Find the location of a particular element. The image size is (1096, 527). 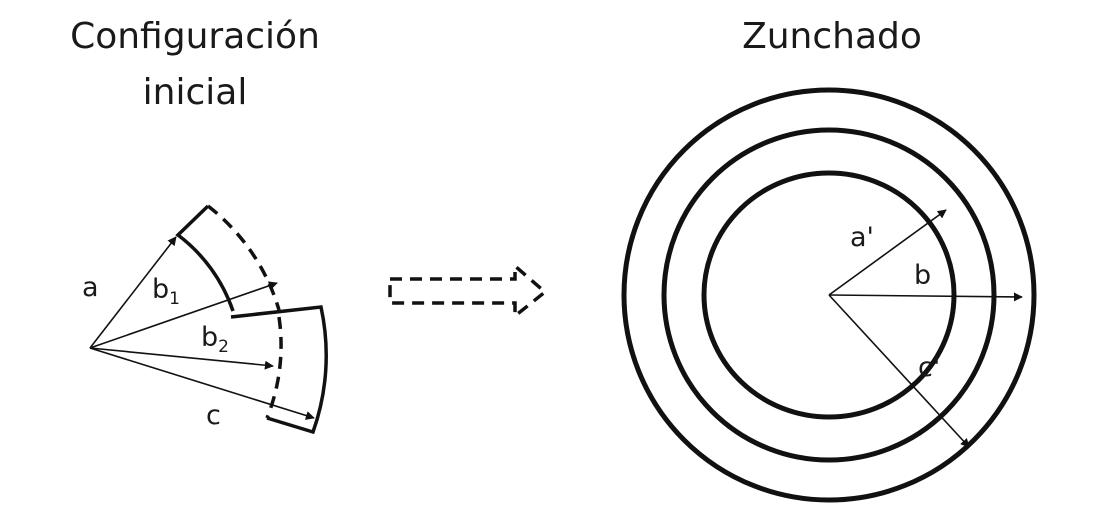

radius-c-prime-arrow is located at coordinates (899, 371).